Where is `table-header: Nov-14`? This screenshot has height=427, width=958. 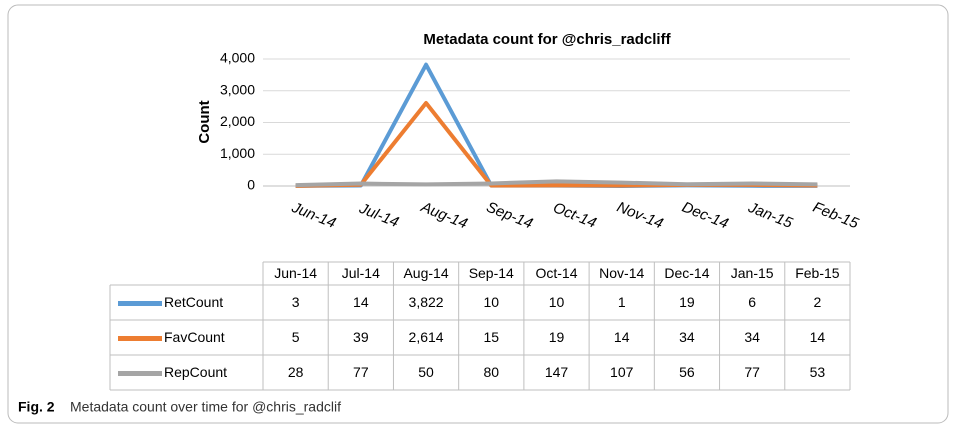
table-header: Nov-14 is located at coordinates (621, 273).